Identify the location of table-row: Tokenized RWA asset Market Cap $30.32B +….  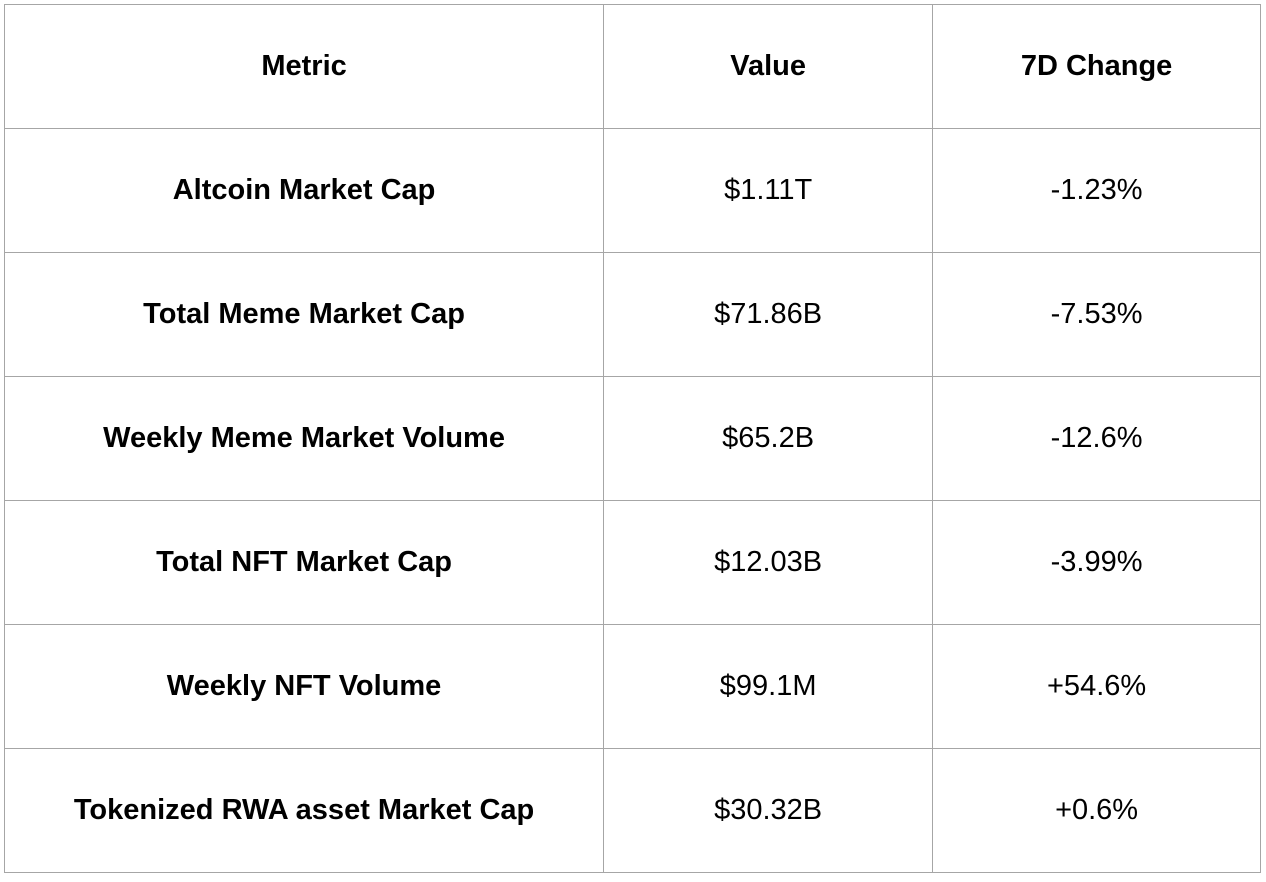
(632, 810).